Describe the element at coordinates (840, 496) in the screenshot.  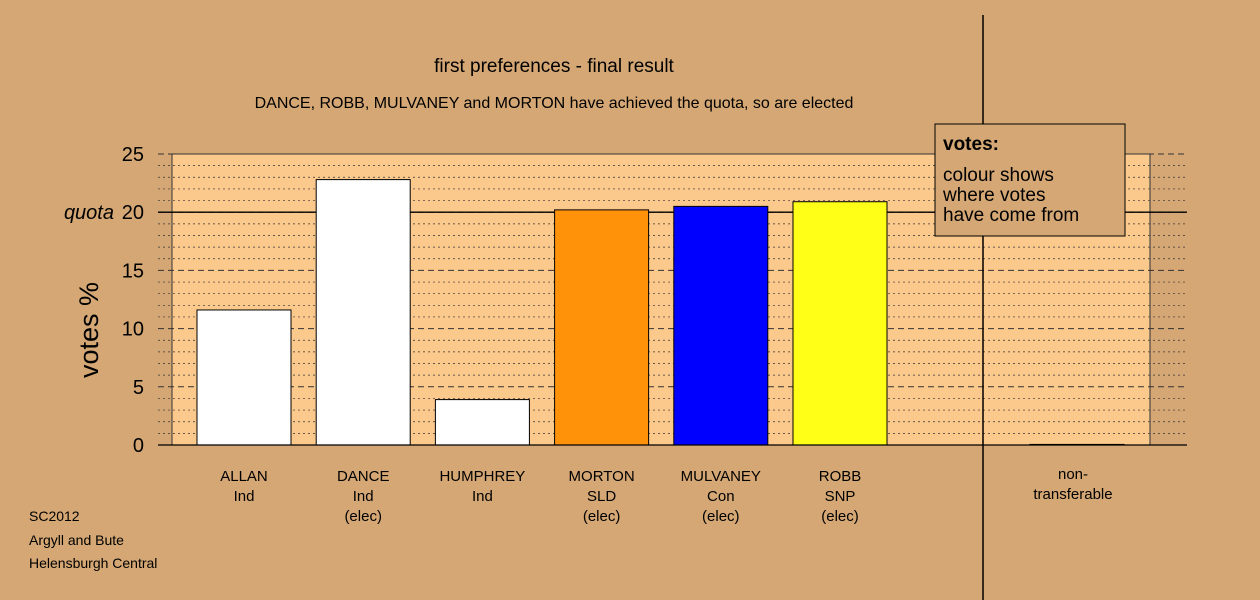
I see `party-label: SNP` at that location.